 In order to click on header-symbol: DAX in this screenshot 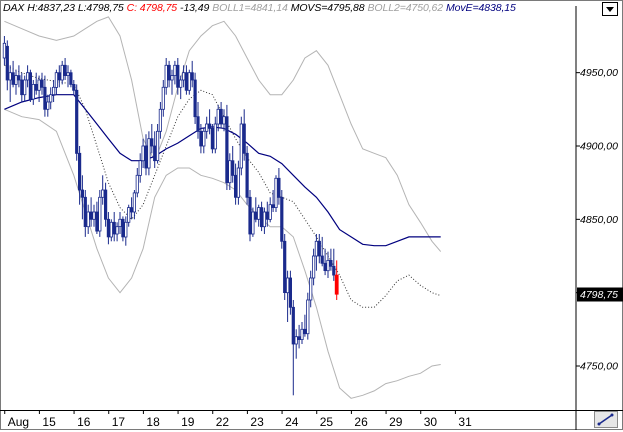, I will do `click(14, 8)`.